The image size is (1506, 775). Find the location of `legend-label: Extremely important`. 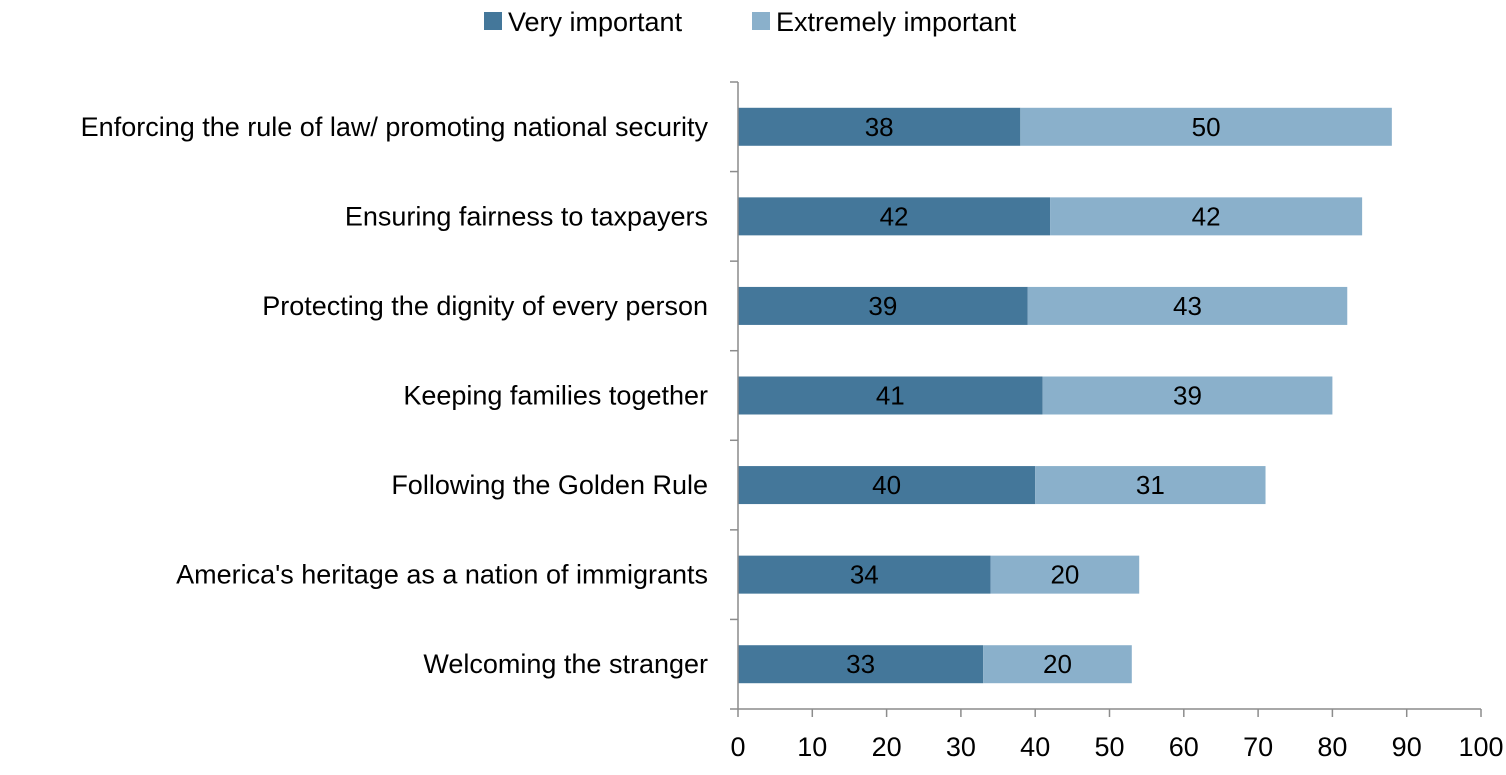

legend-label: Extremely important is located at coordinates (896, 22).